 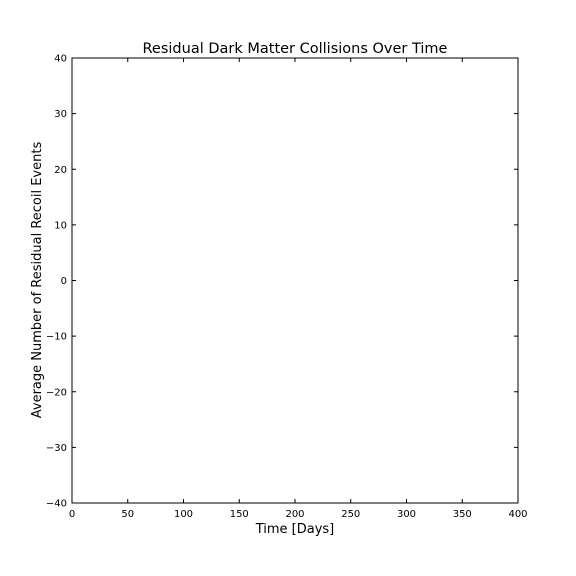 What do you see at coordinates (37, 280) in the screenshot?
I see `y-axis-label: Average Number of Residual Recoil Events` at bounding box center [37, 280].